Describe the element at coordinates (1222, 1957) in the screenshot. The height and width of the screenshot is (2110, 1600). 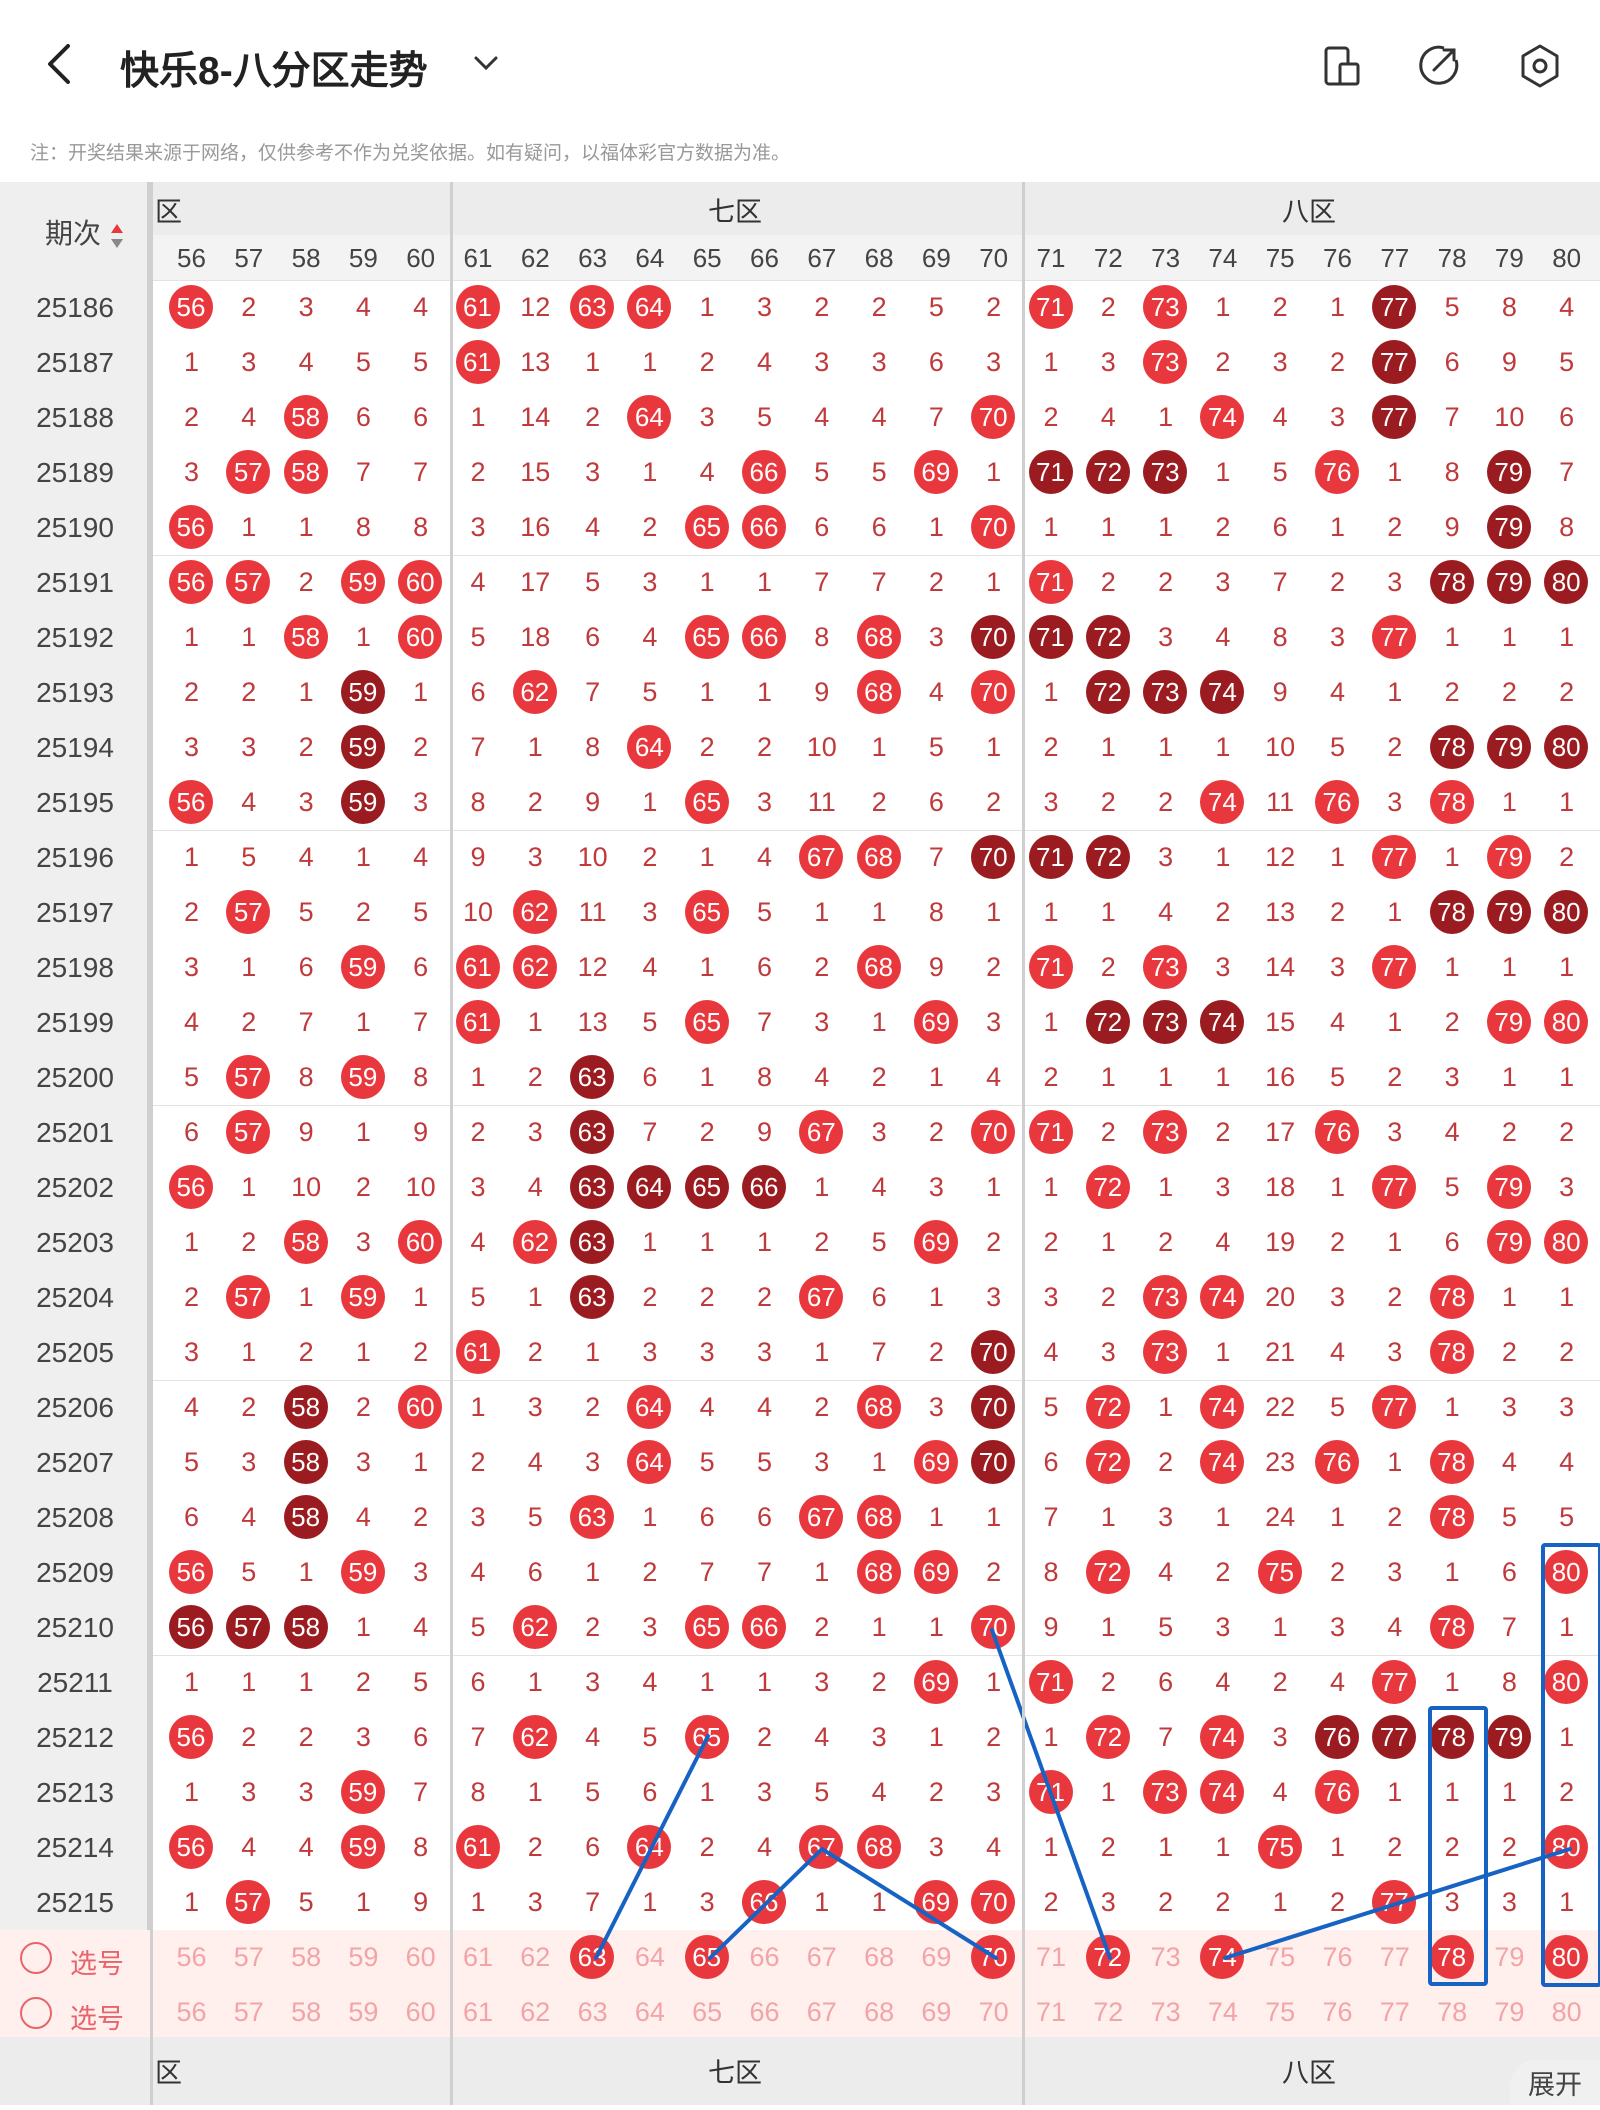
I see `selected-number: 74` at that location.